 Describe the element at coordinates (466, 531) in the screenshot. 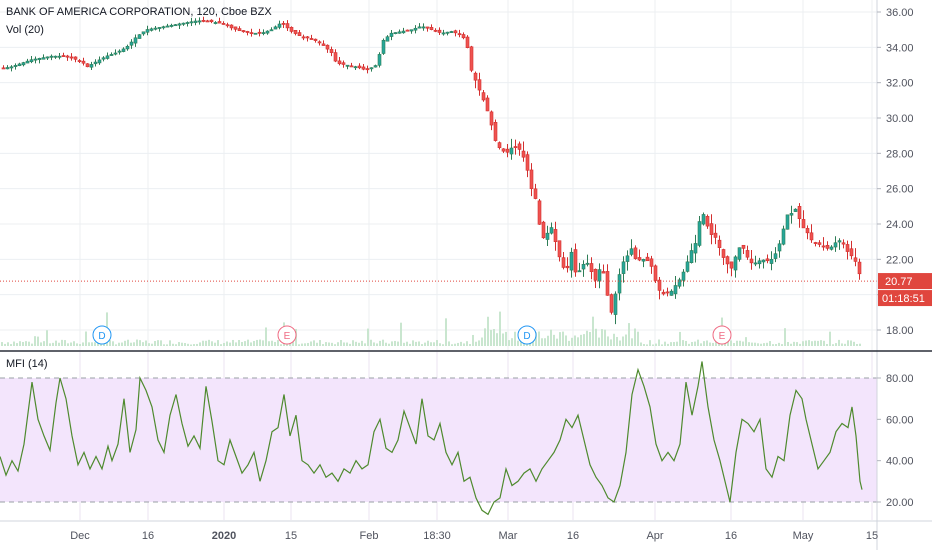

I see `time-axis: Dec 16 2020 15 Feb 18:30 Mar 16 Apr 16 May 15` at that location.